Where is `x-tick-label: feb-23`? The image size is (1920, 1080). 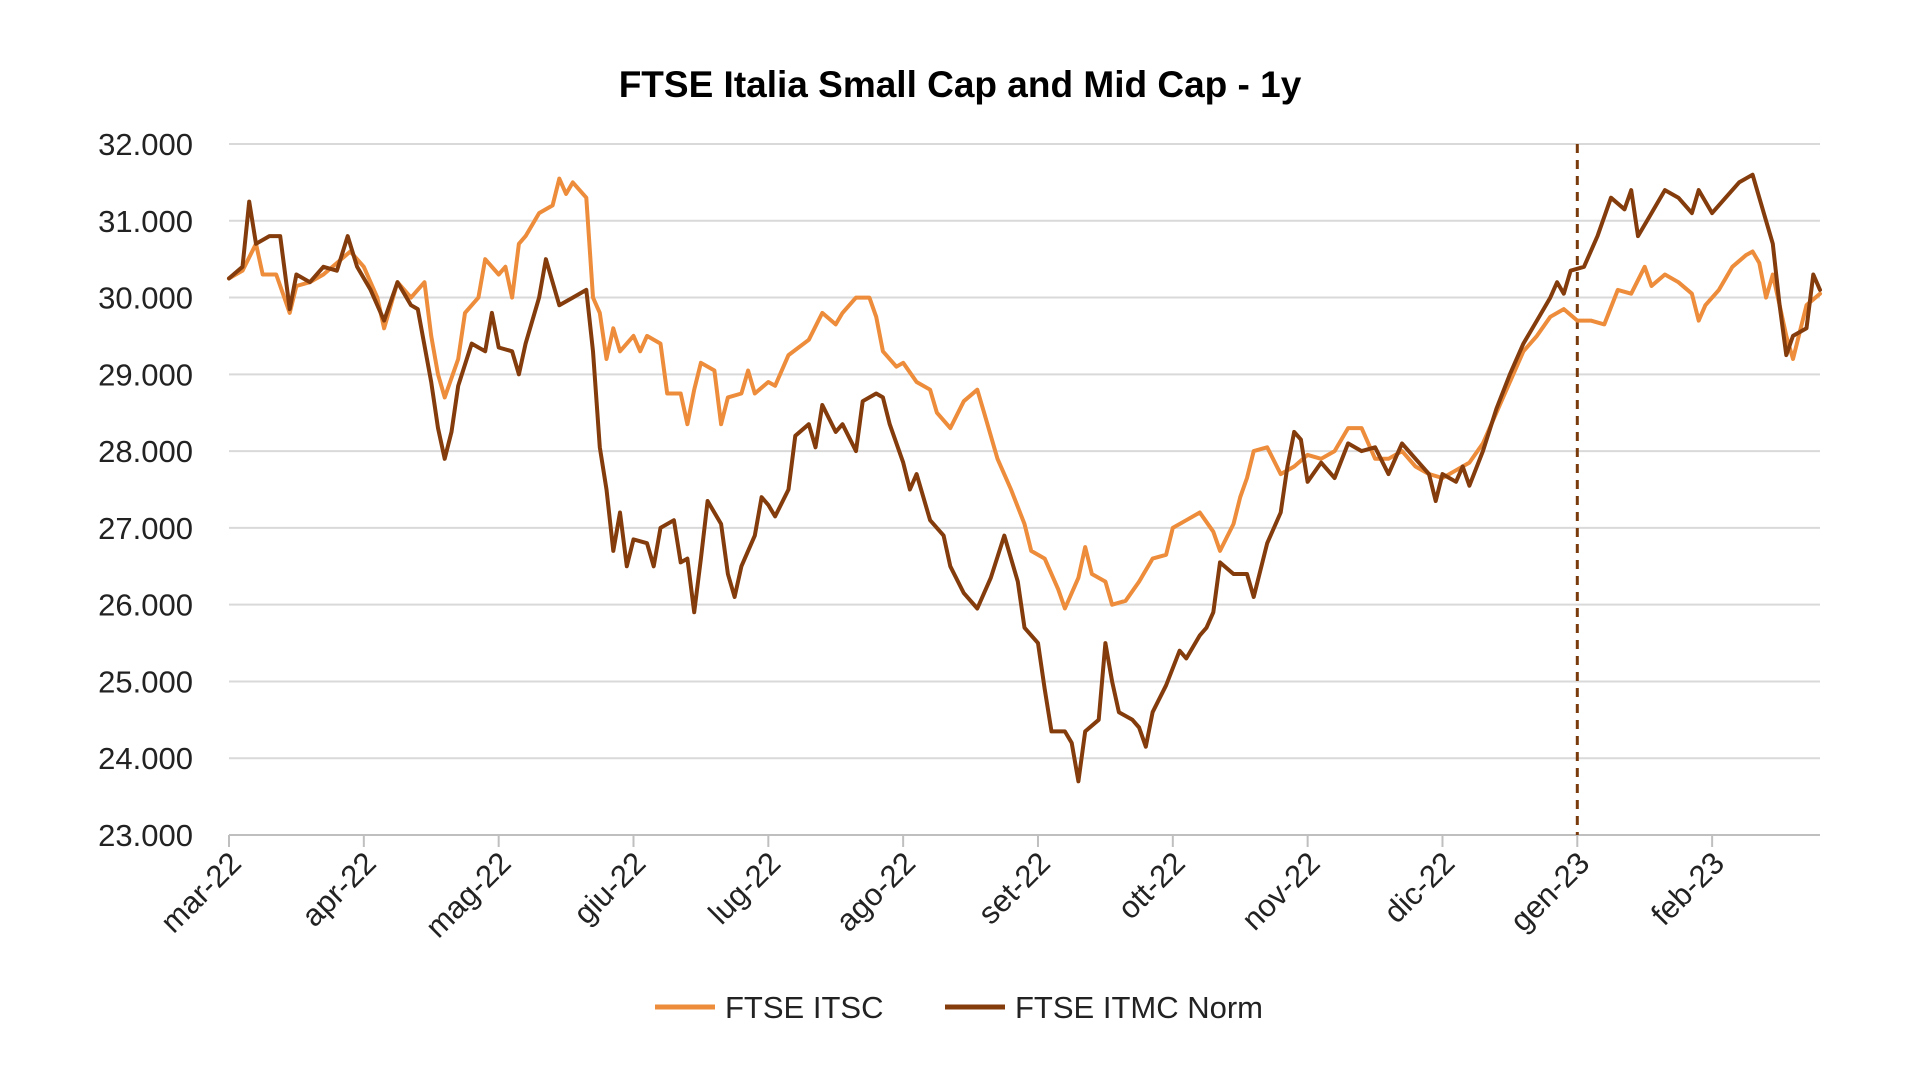
x-tick-label: feb-23 is located at coordinates (1687, 888).